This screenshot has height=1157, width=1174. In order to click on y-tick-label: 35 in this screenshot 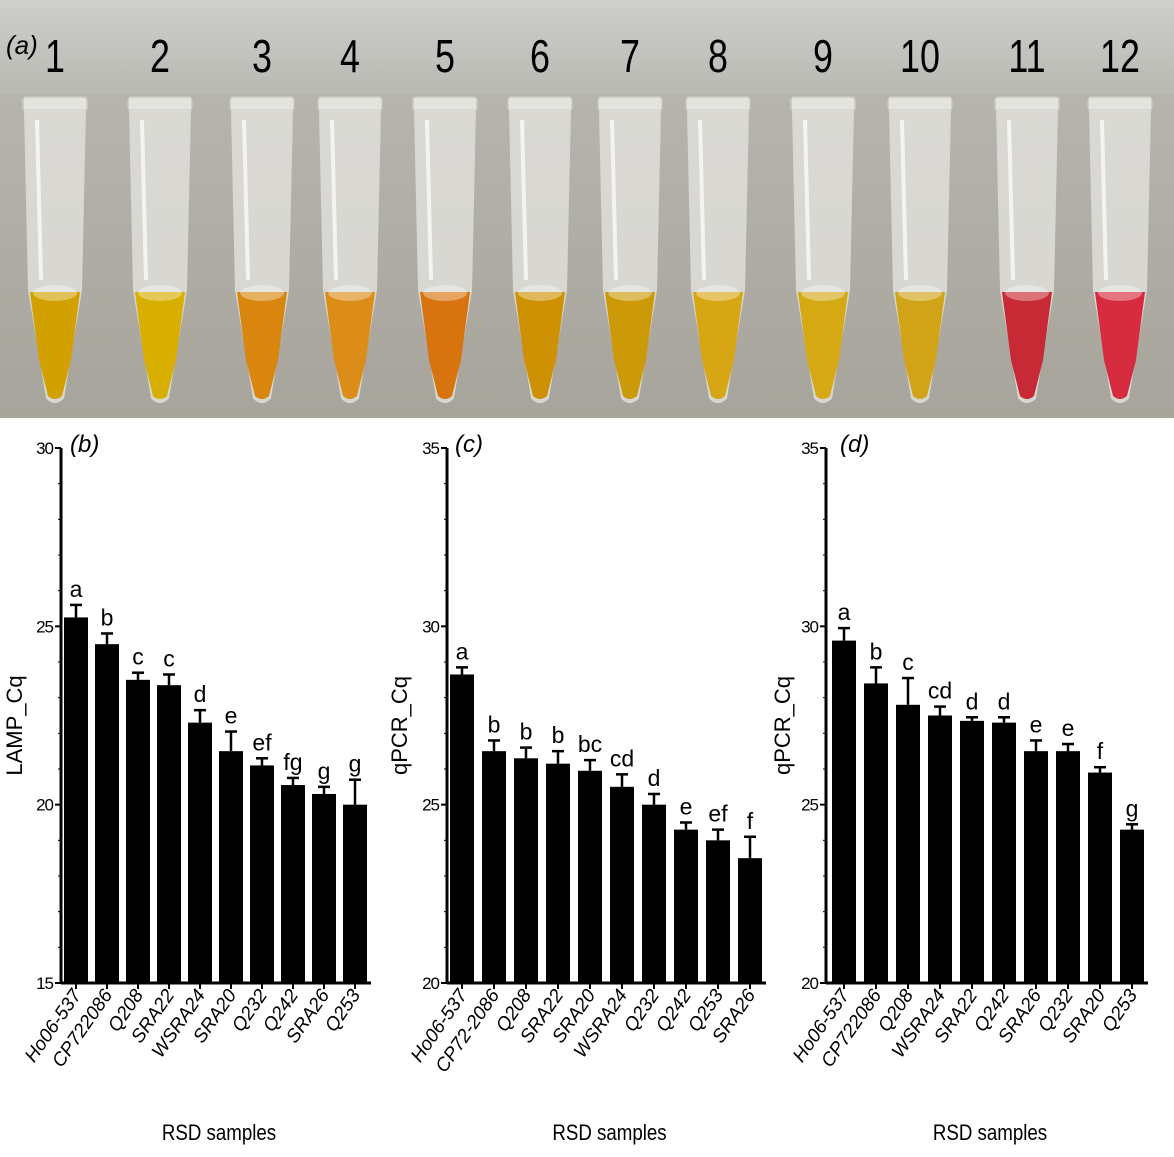, I will do `click(430, 448)`.